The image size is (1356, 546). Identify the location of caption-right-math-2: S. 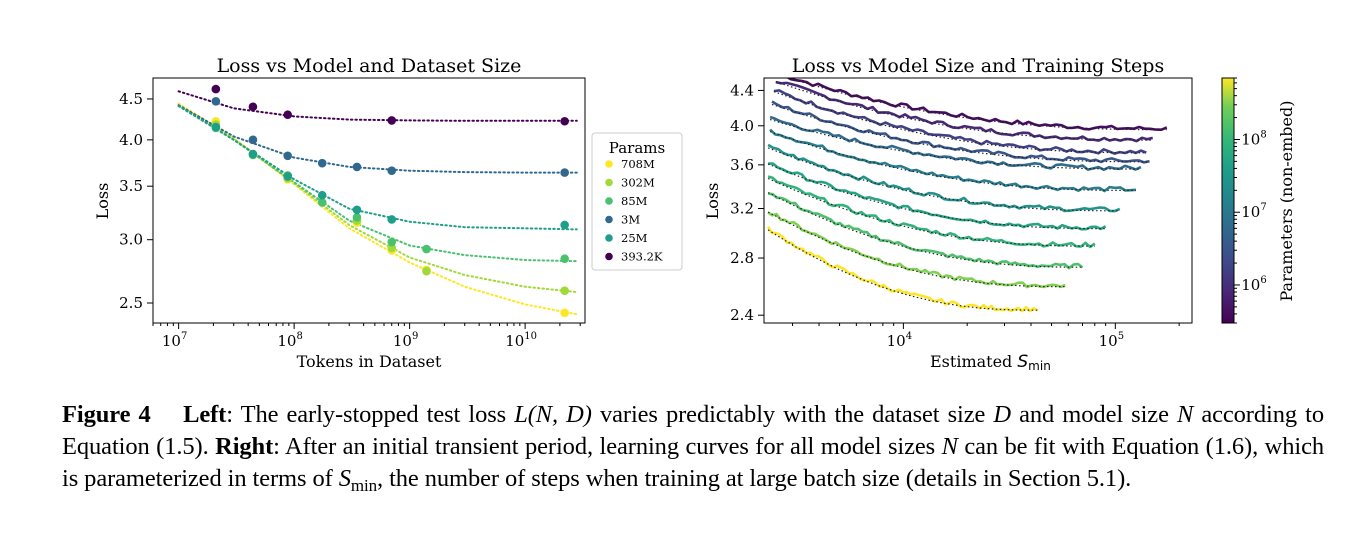
(344, 478).